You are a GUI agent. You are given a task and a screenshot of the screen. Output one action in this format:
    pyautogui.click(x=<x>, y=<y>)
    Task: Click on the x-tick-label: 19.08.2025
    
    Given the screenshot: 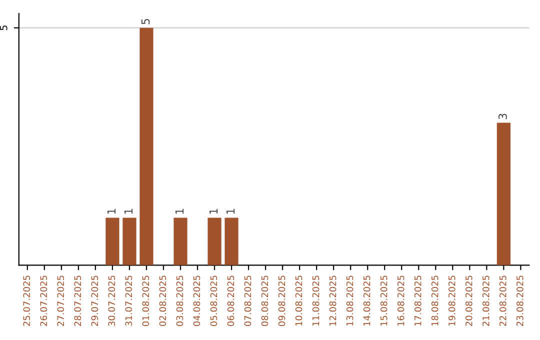 What is the action you would take?
    pyautogui.click(x=452, y=301)
    